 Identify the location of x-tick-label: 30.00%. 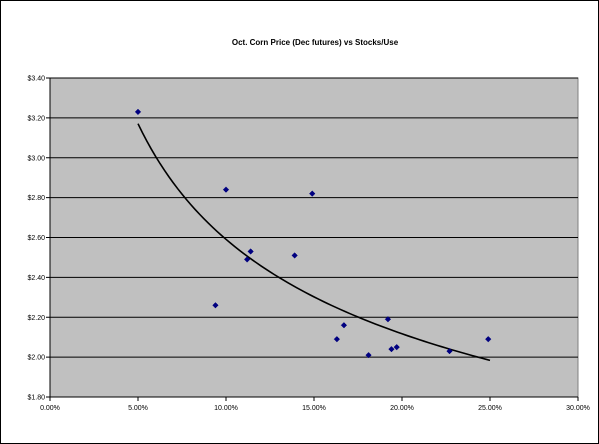
(578, 408).